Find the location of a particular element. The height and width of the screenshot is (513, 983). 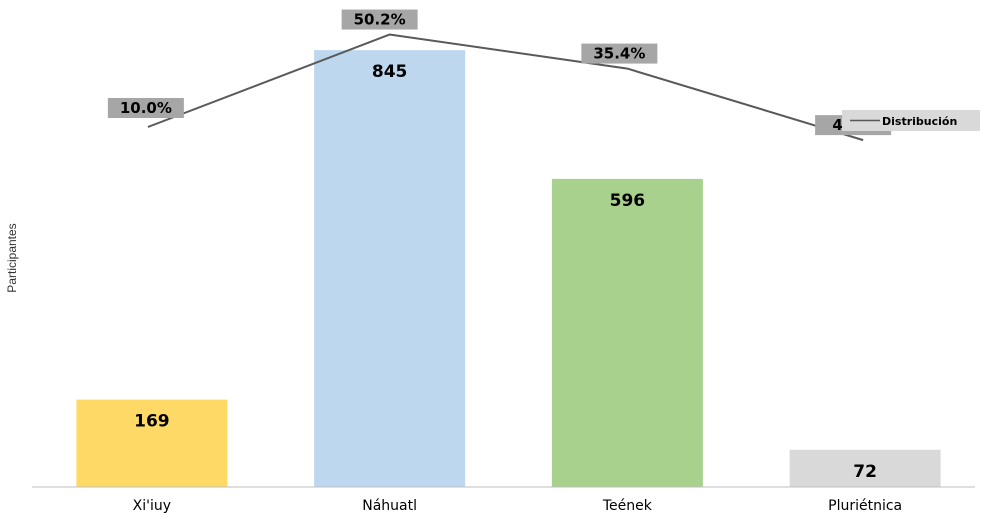

axis-layer: Xi'iuy Náhuatl Teének Pluriétnica is located at coordinates (503, 499).